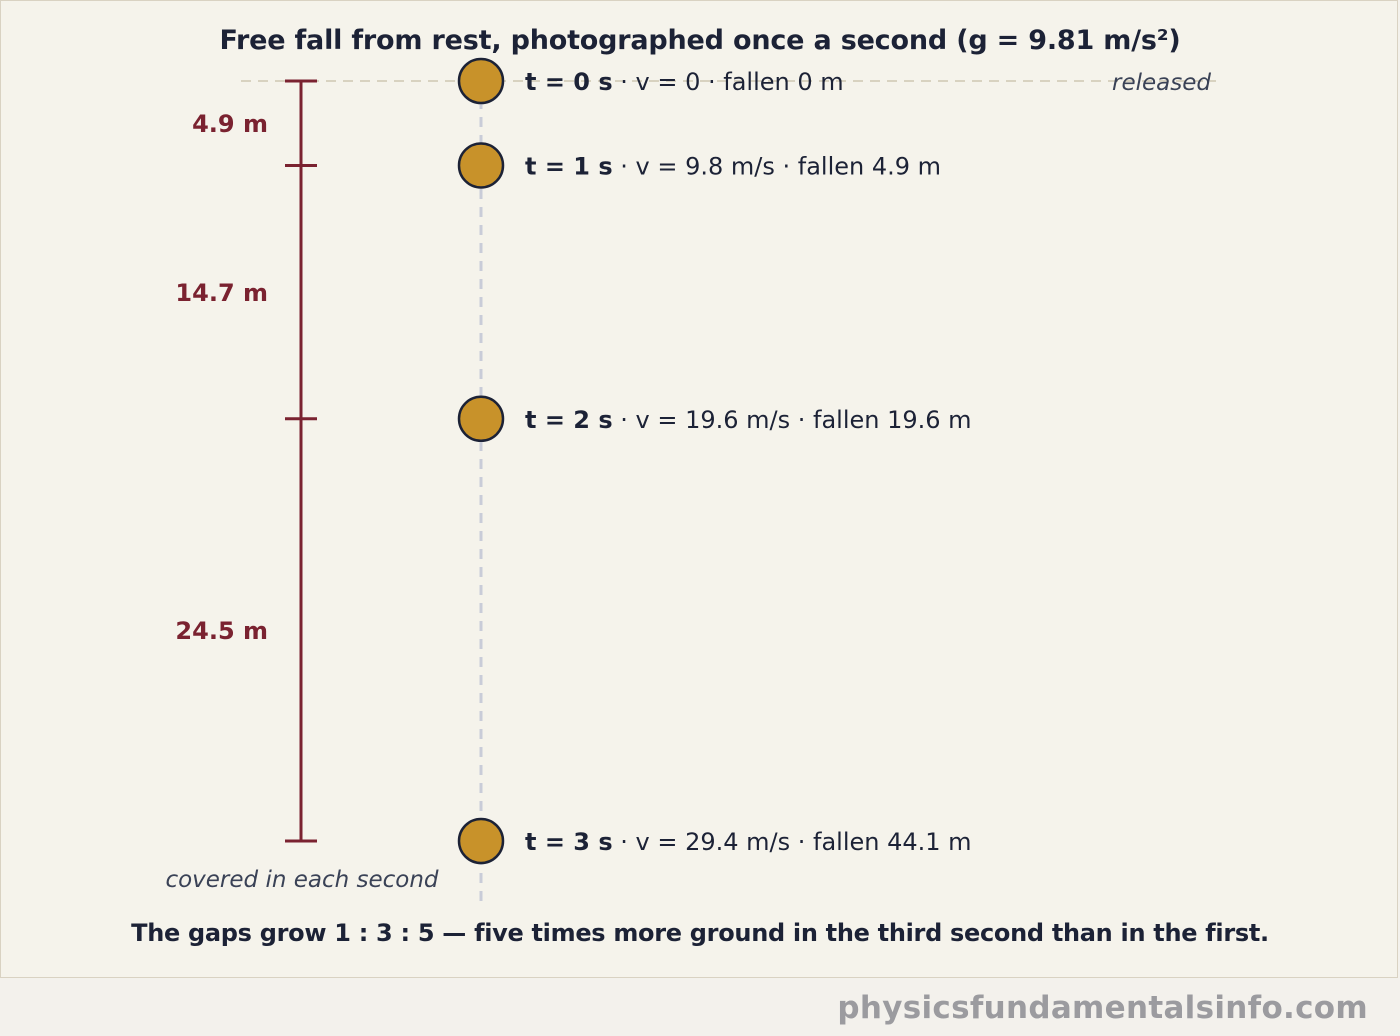 This screenshot has height=1036, width=1400. I want to click on snapshot-time: t = 1 s, so click(569, 166).